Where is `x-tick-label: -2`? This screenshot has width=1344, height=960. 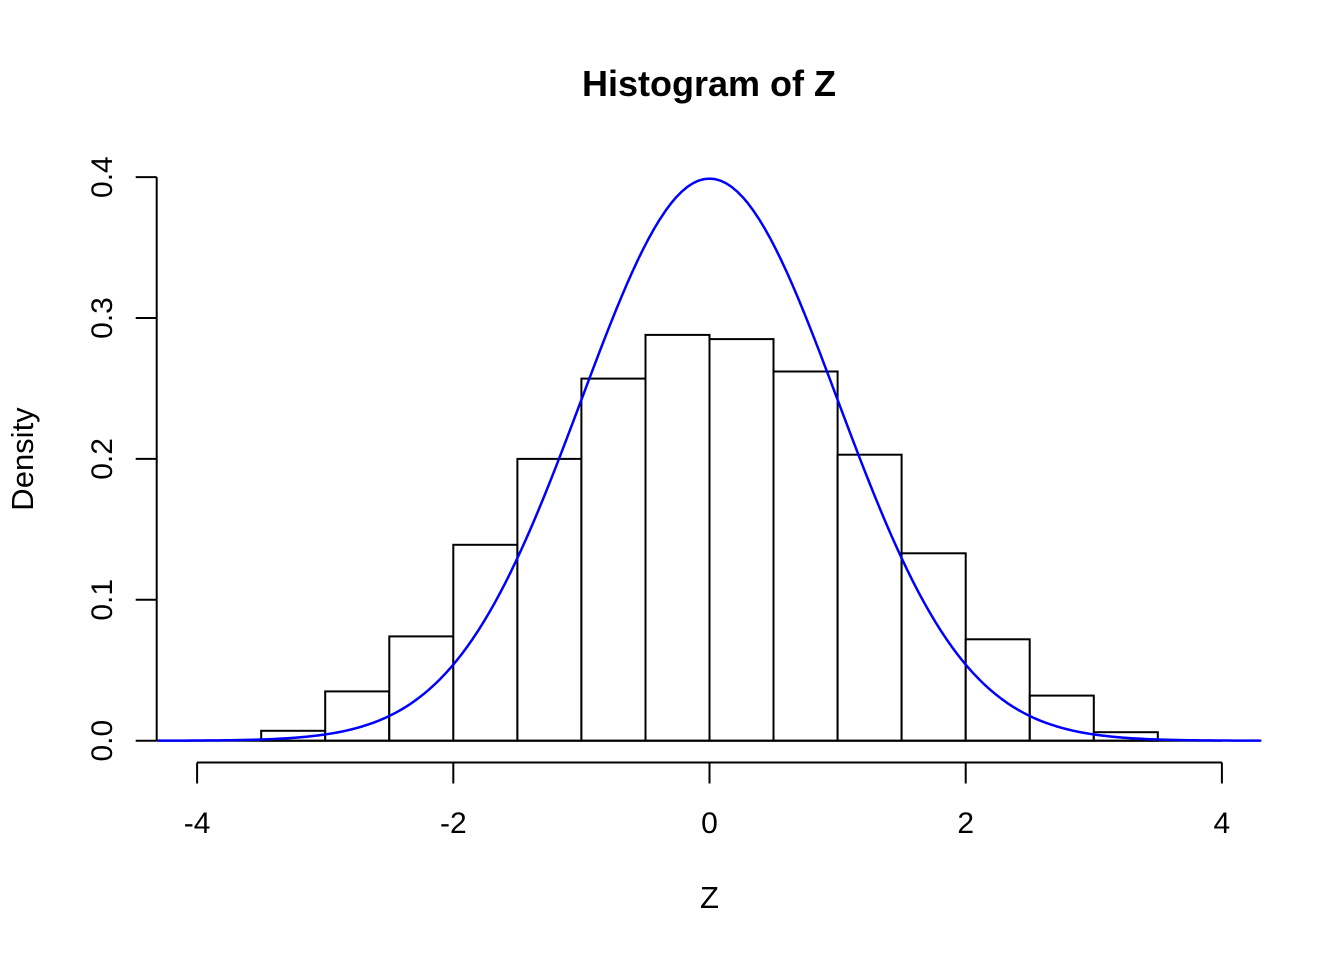 x-tick-label: -2 is located at coordinates (453, 823).